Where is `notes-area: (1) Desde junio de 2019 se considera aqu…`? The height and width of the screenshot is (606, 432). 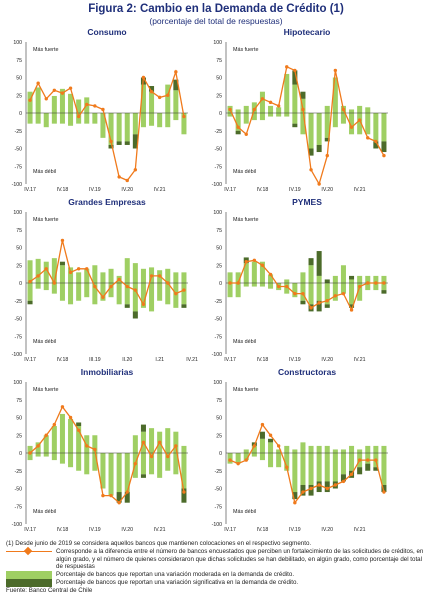
notes-area: (1) Desde junio de 2019 se considera aqu… is located at coordinates (216, 567).